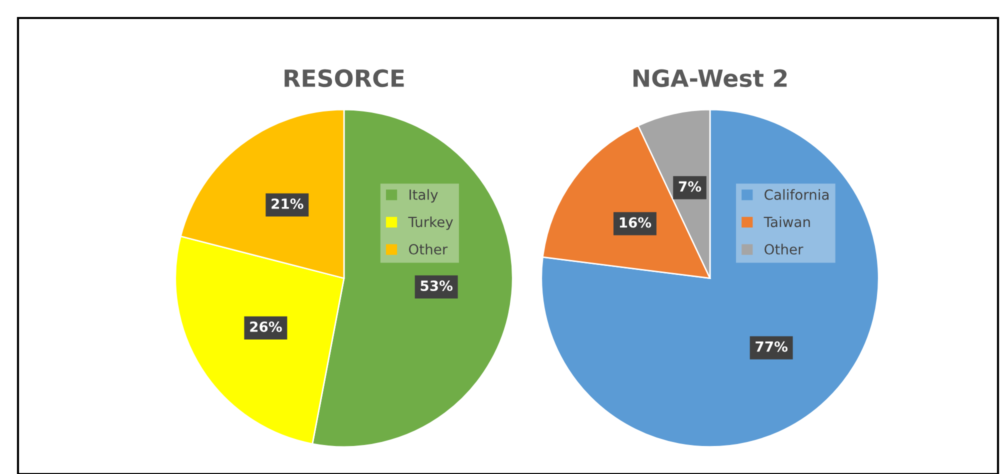  Describe the element at coordinates (344, 78) in the screenshot. I see `chart-title: RESORCE` at that location.